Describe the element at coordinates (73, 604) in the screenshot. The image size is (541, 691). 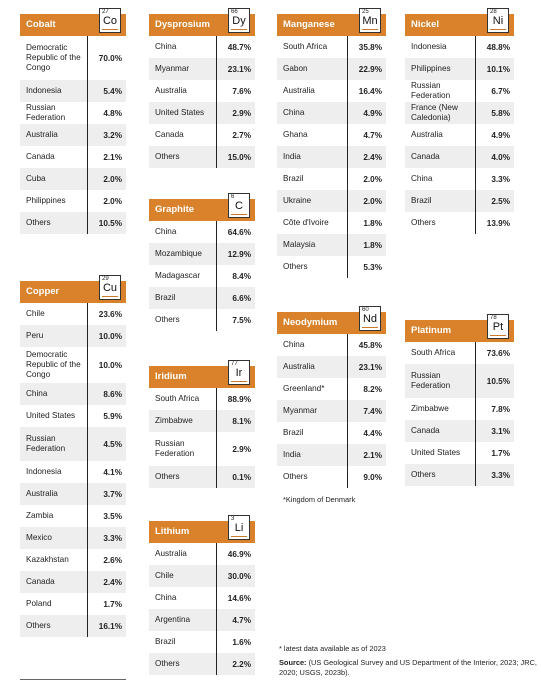
I see `table-row: Poland 1.7%` at that location.